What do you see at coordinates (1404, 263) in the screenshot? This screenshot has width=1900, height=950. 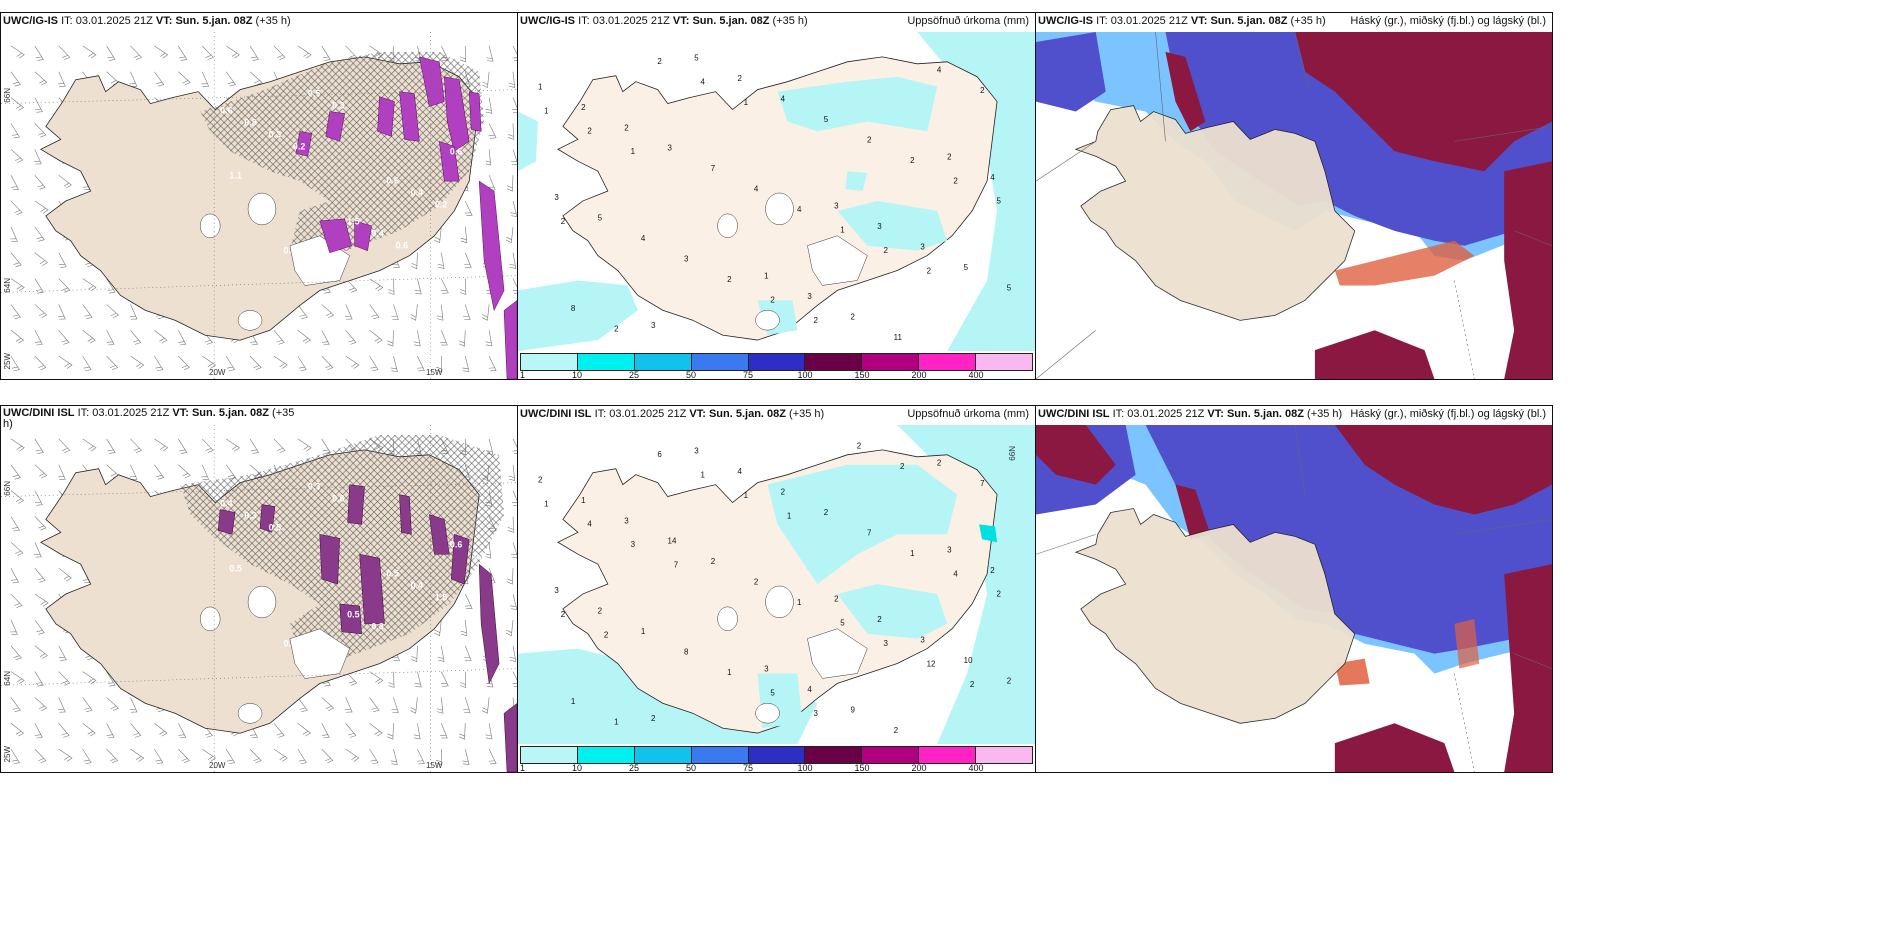 I see `orange-cloud-streak` at bounding box center [1404, 263].